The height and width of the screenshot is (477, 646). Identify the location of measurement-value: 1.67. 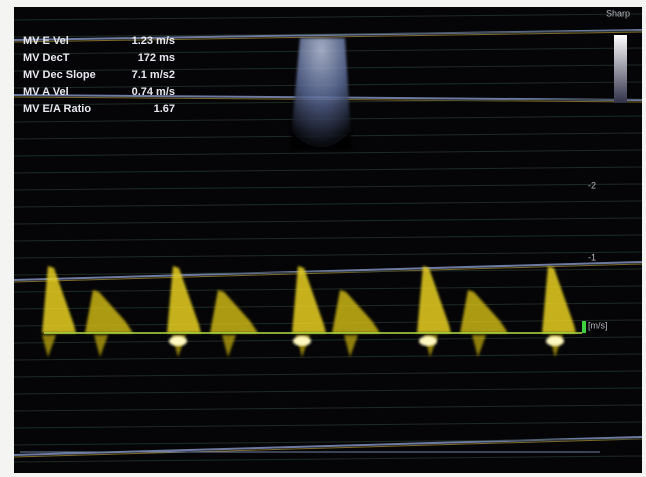
(164, 109).